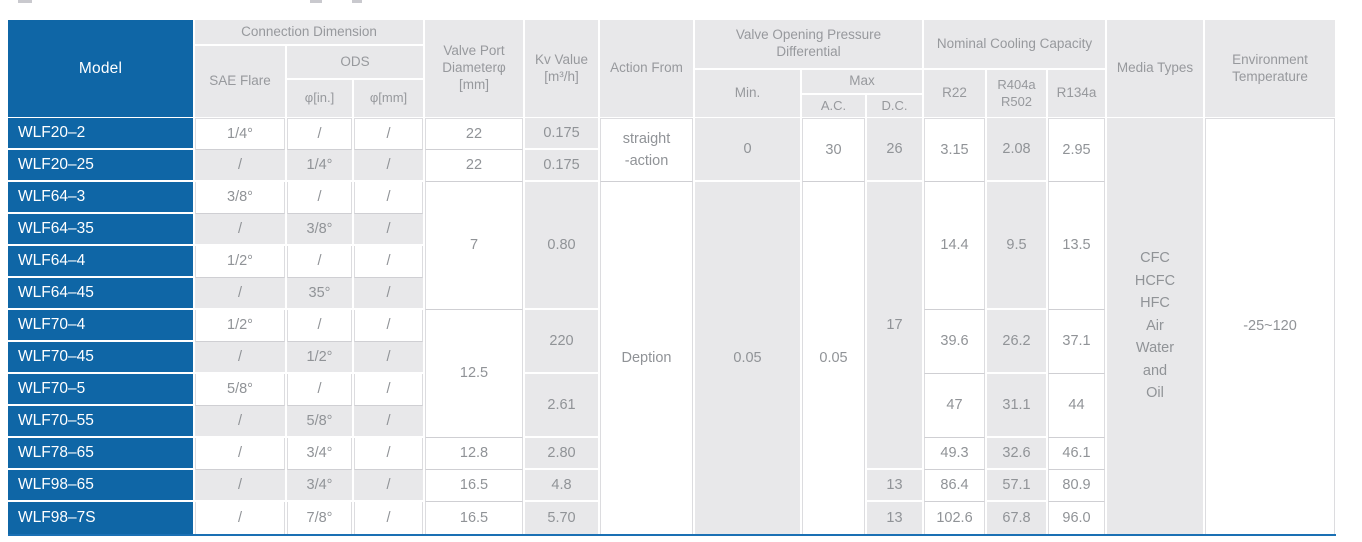  Describe the element at coordinates (1016, 406) in the screenshot. I see `body-cell: 31.1` at that location.